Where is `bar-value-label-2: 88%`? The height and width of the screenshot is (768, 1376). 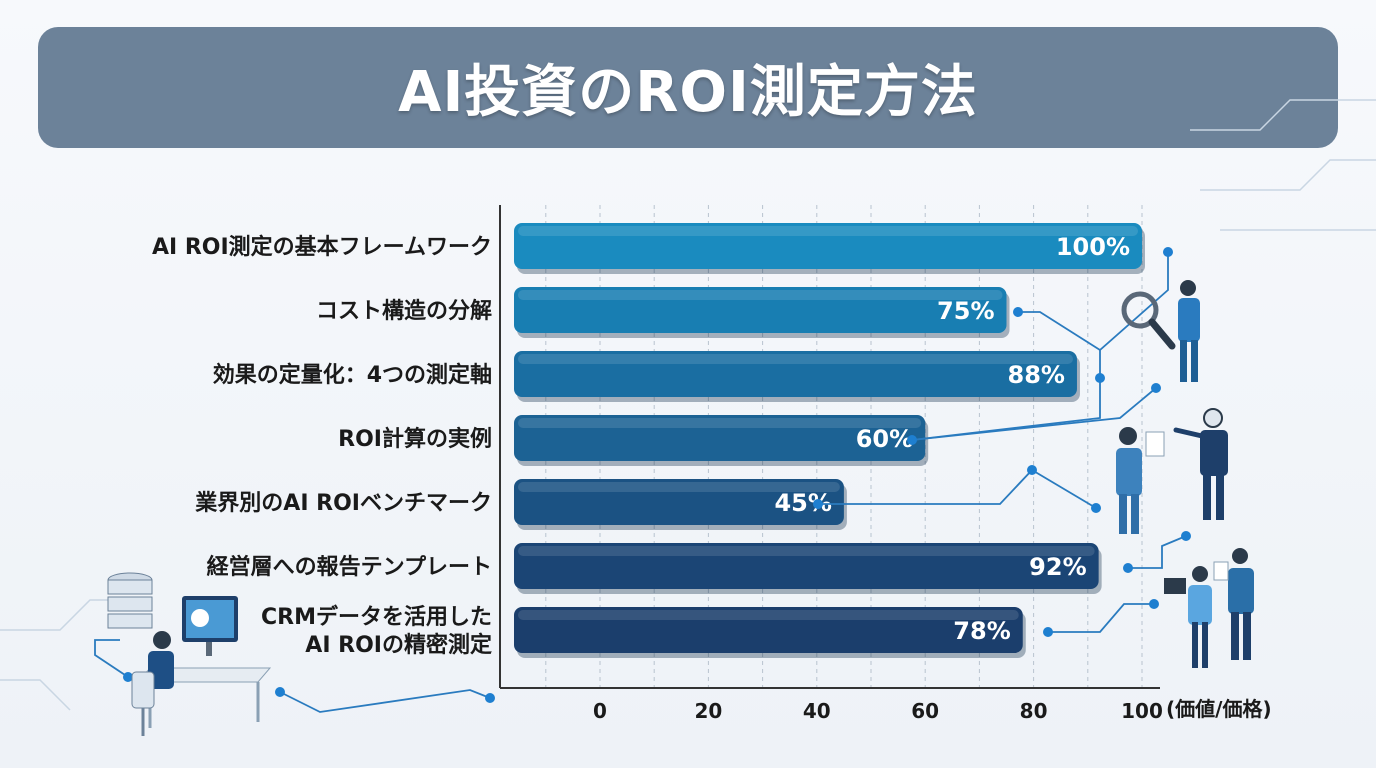
bar-value-label-2: 88% is located at coordinates (1036, 375).